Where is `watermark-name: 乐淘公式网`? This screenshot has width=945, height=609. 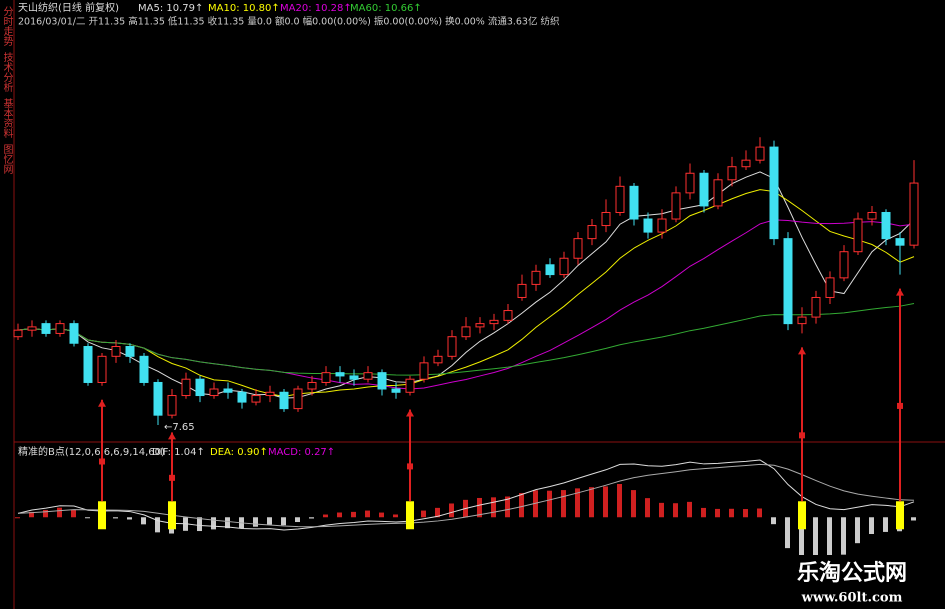
watermark-name: 乐淘公式网 is located at coordinates (852, 573).